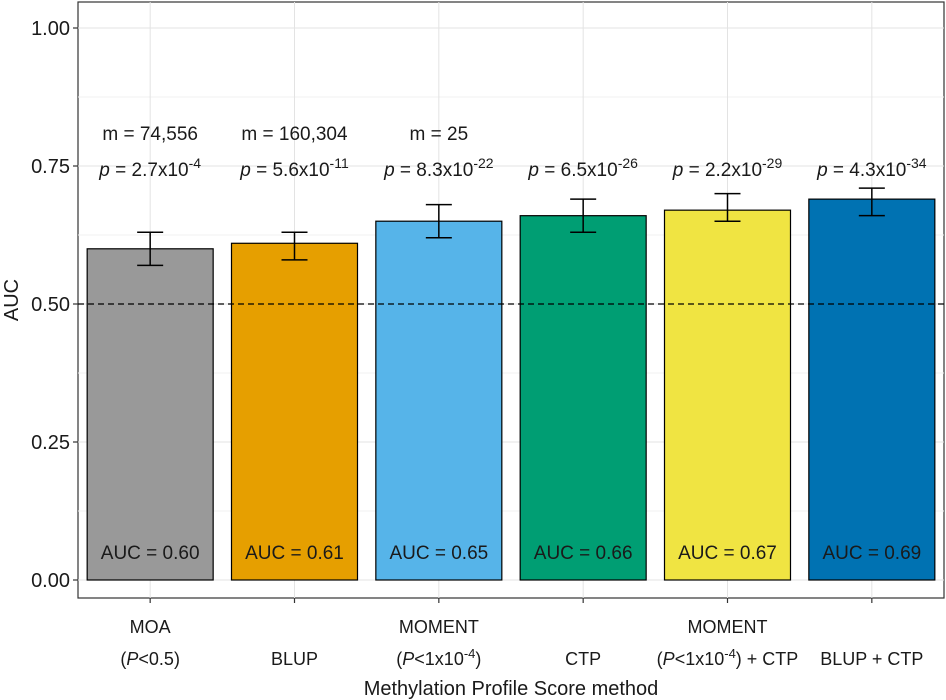 This screenshot has height=700, width=946. Describe the element at coordinates (871, 553) in the screenshot. I see `bar-value-label: AUC = 0.69` at that location.